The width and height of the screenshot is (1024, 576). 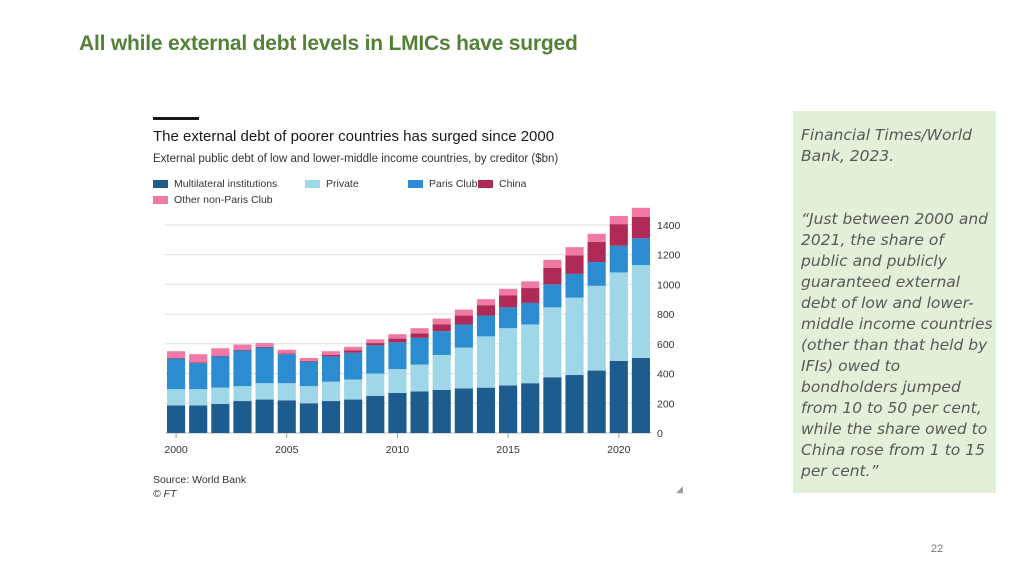 What do you see at coordinates (508, 450) in the screenshot?
I see `x-tick-label: 2015` at bounding box center [508, 450].